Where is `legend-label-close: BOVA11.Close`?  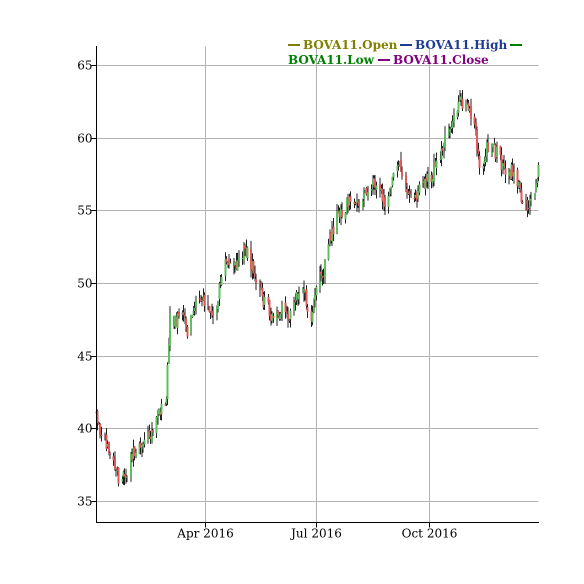
legend-label-close: BOVA11.Close is located at coordinates (441, 60).